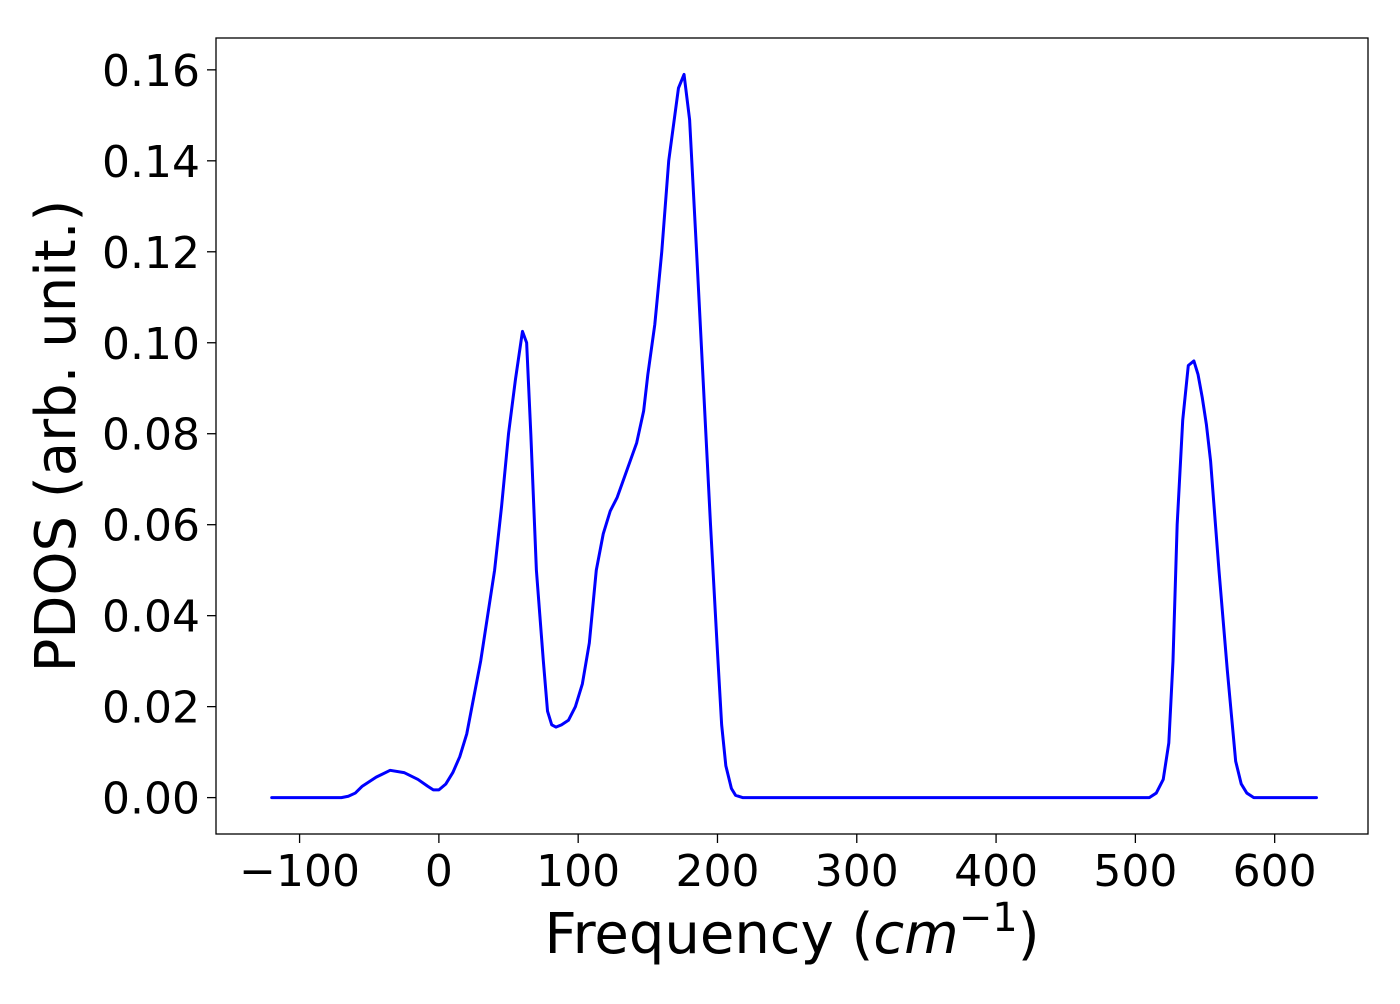 The image size is (1400, 1004). Describe the element at coordinates (717, 871) in the screenshot. I see `x-tick-label: 200` at that location.